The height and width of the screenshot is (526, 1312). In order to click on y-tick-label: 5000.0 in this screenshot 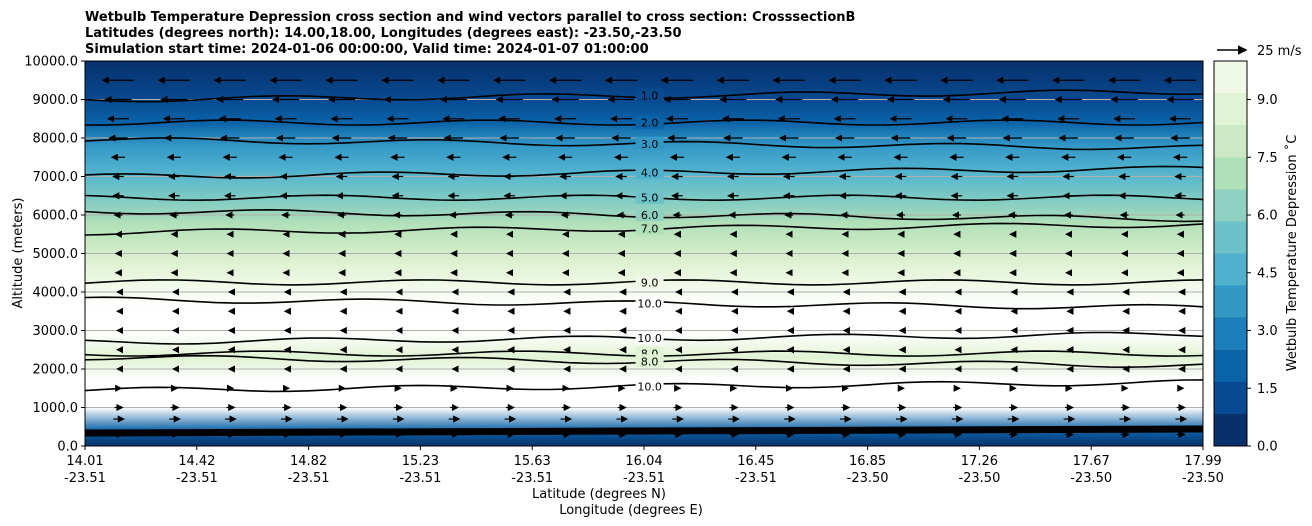, I will do `click(56, 254)`.